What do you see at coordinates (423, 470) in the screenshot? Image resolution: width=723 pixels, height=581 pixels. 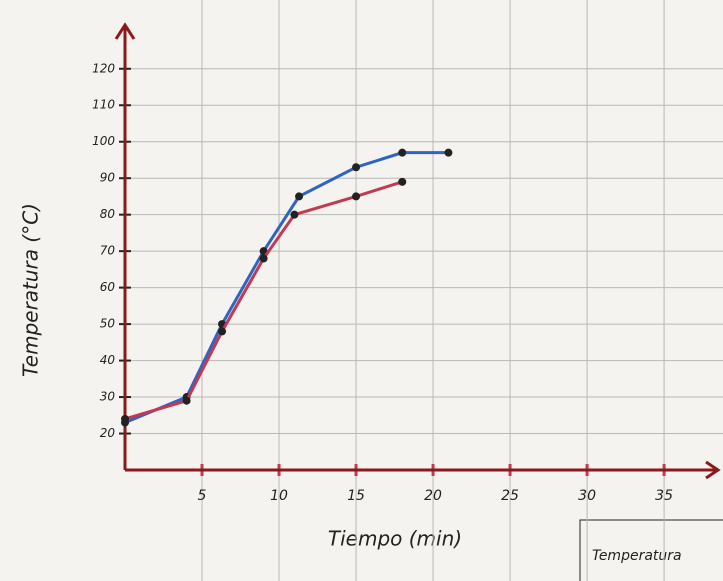 I see `x-axis` at bounding box center [423, 470].